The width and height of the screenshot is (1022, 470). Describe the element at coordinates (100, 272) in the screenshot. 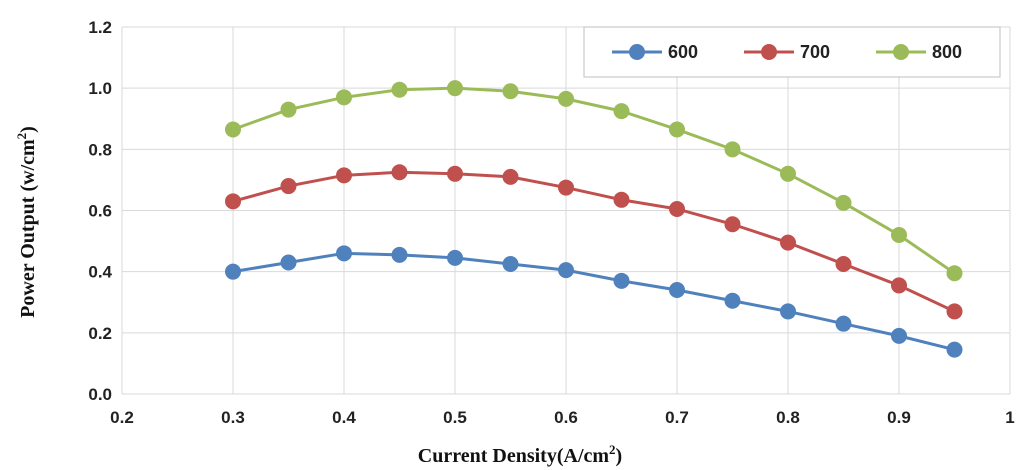

I see `y-tick-label: 0.4` at that location.